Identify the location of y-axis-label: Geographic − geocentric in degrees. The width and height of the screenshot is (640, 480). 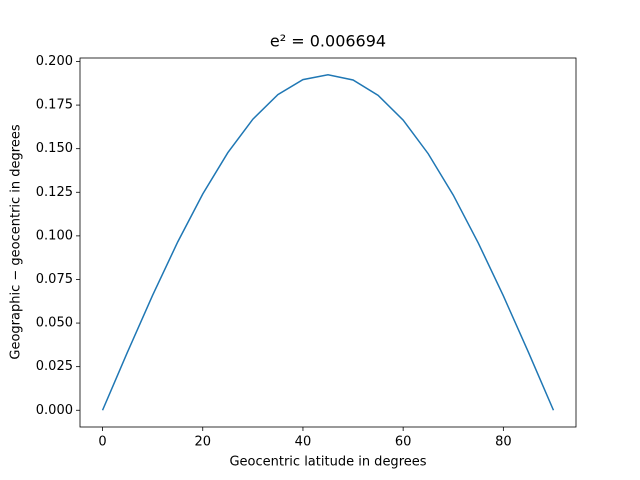
(16, 241).